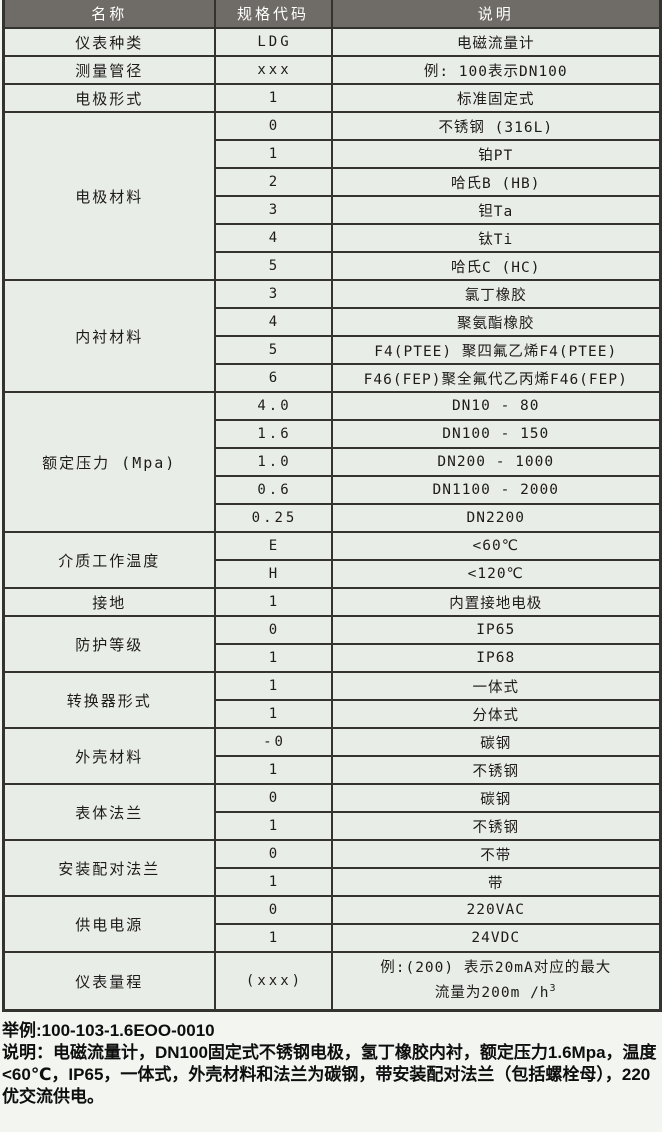 The width and height of the screenshot is (662, 1132). Describe the element at coordinates (109, 42) in the screenshot. I see `spec-name-cell: 仪表种类` at that location.